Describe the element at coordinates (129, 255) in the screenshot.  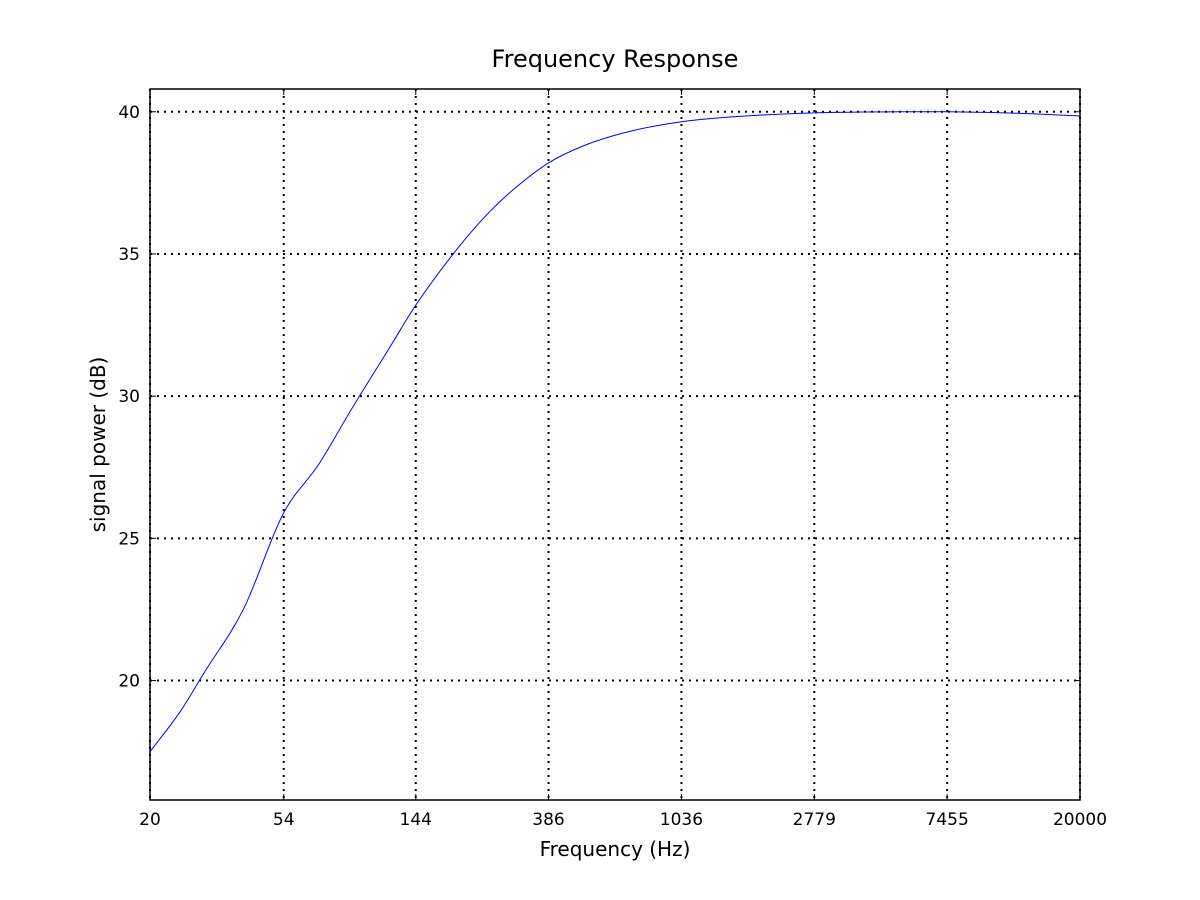
I see `y-tick-label: 35` at that location.